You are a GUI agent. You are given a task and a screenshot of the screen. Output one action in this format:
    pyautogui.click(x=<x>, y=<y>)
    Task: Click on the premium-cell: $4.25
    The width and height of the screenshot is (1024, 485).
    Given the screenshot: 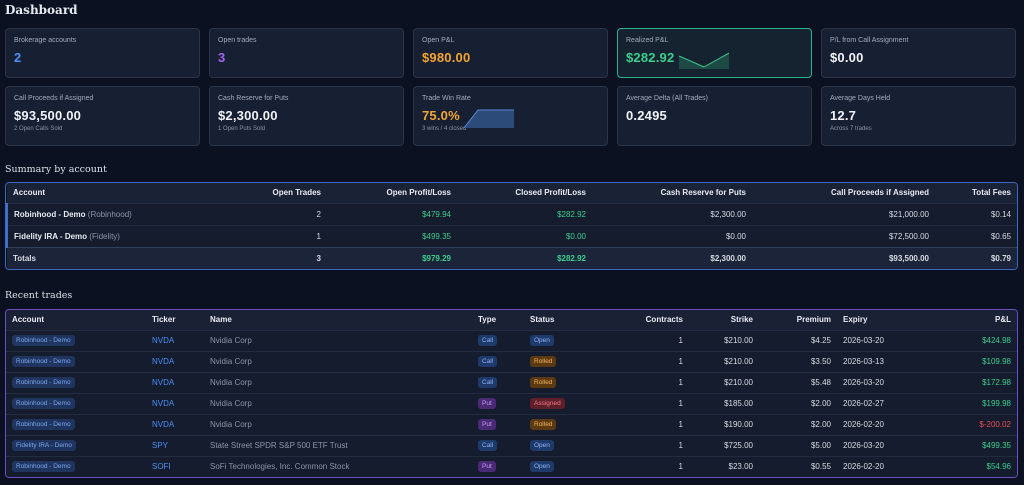 What is the action you would take?
    pyautogui.click(x=798, y=340)
    